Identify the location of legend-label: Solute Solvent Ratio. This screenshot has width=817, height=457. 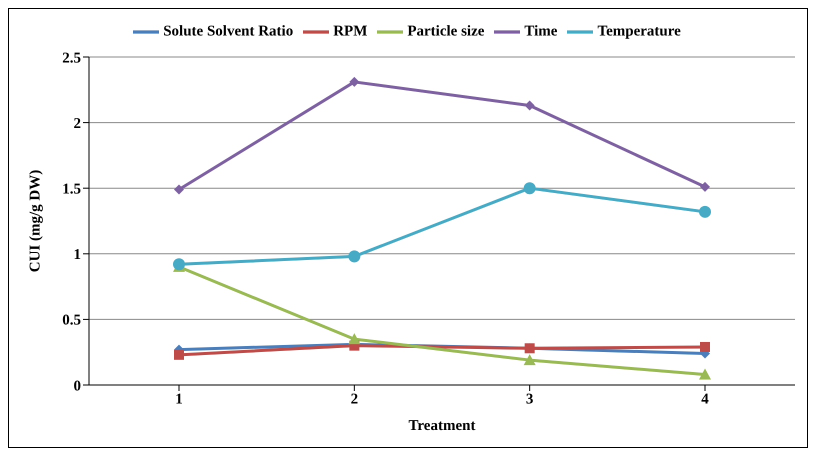
(228, 31).